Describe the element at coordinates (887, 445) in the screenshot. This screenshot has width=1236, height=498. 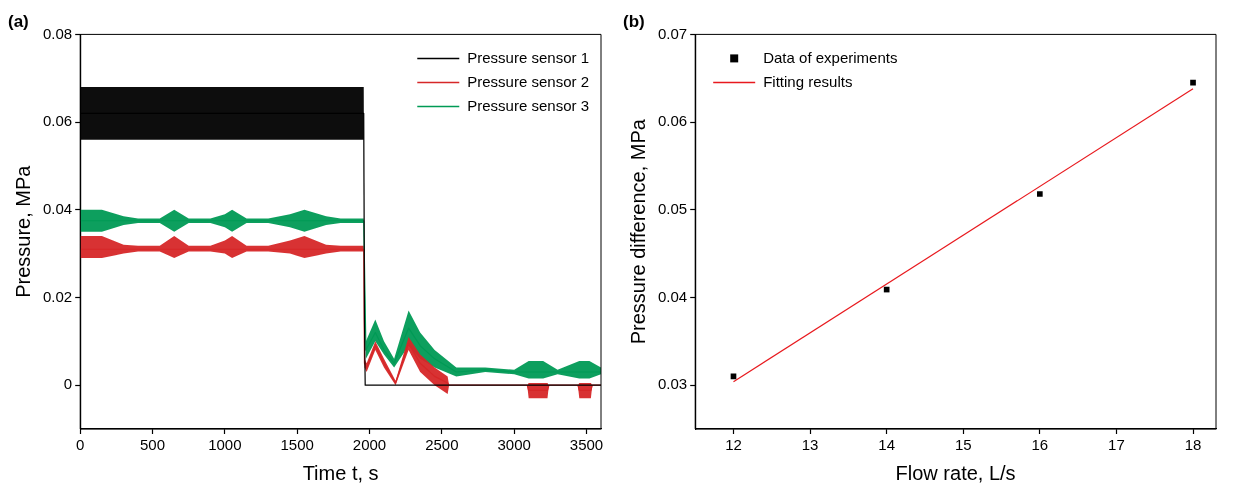
I see `x-tick-label: 14` at that location.